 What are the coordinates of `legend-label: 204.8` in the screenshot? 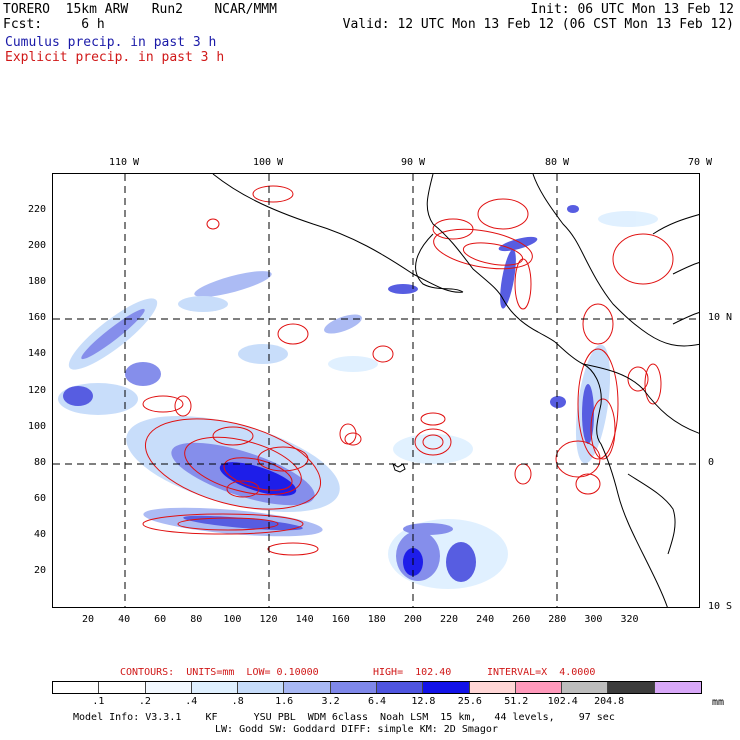 It's located at (609, 701).